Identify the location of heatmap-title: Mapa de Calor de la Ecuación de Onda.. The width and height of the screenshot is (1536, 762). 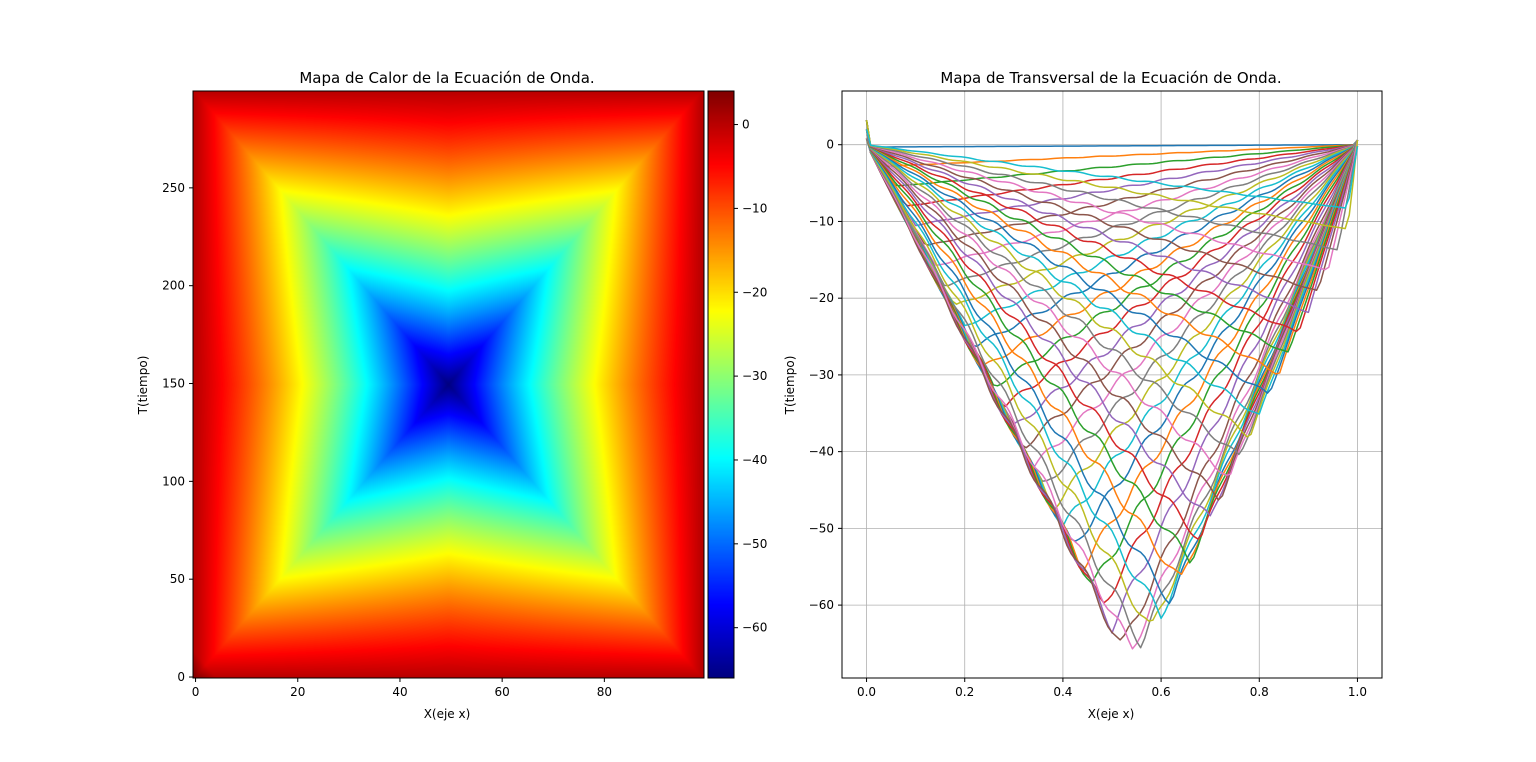
(446, 78).